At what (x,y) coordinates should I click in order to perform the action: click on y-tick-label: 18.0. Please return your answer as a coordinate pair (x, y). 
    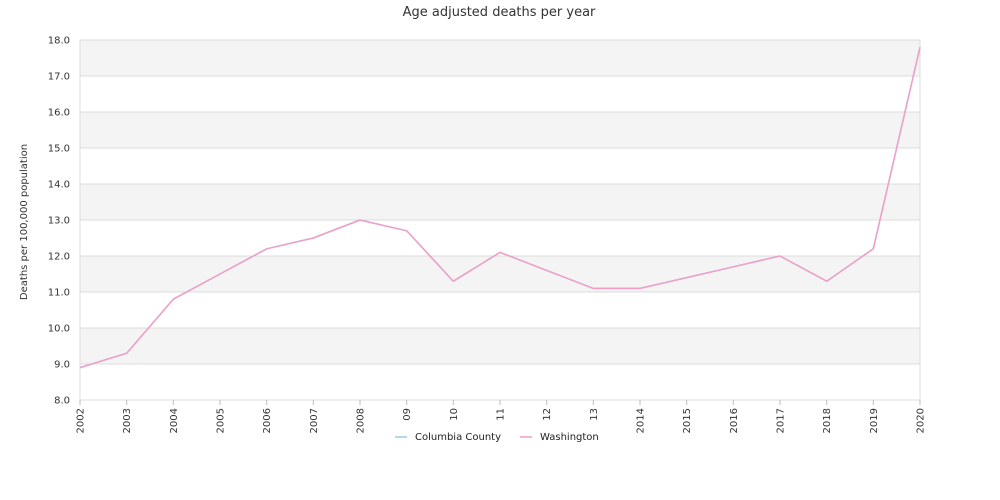
    Looking at the image, I should click on (59, 41).